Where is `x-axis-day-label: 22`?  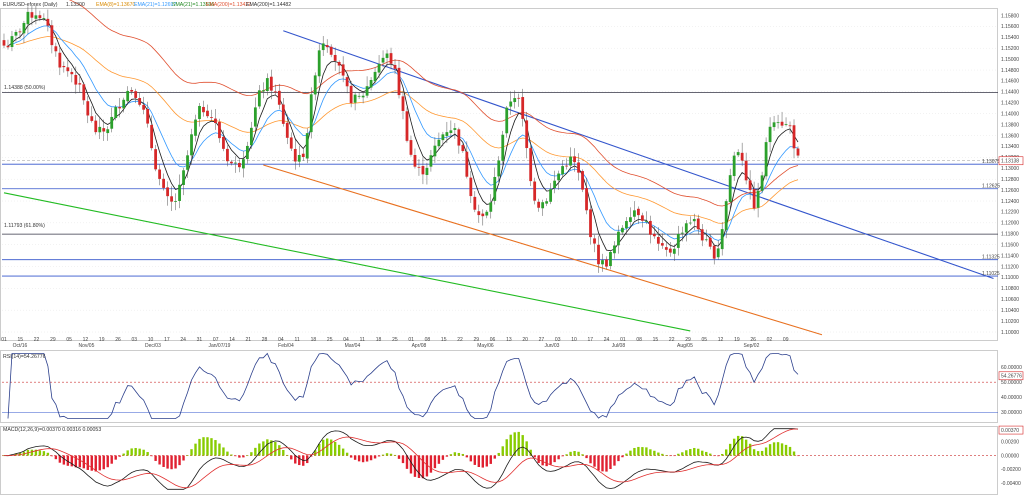 x-axis-day-label: 22 is located at coordinates (37, 340).